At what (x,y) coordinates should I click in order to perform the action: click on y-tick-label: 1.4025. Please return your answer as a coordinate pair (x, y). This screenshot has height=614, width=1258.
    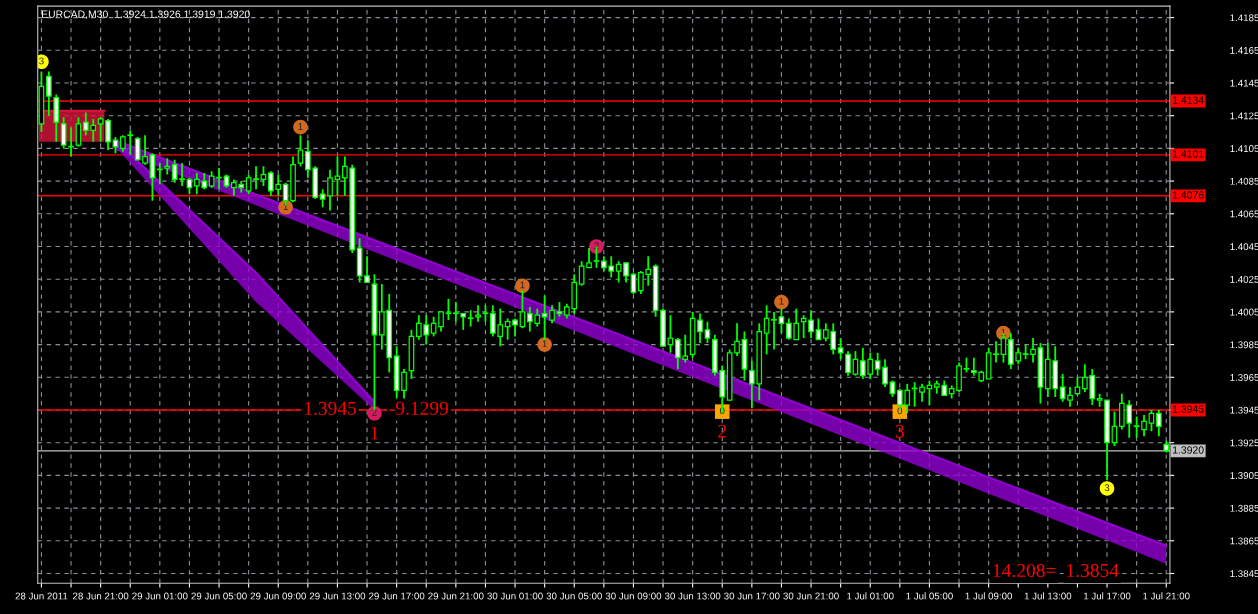
    Looking at the image, I should click on (1244, 279).